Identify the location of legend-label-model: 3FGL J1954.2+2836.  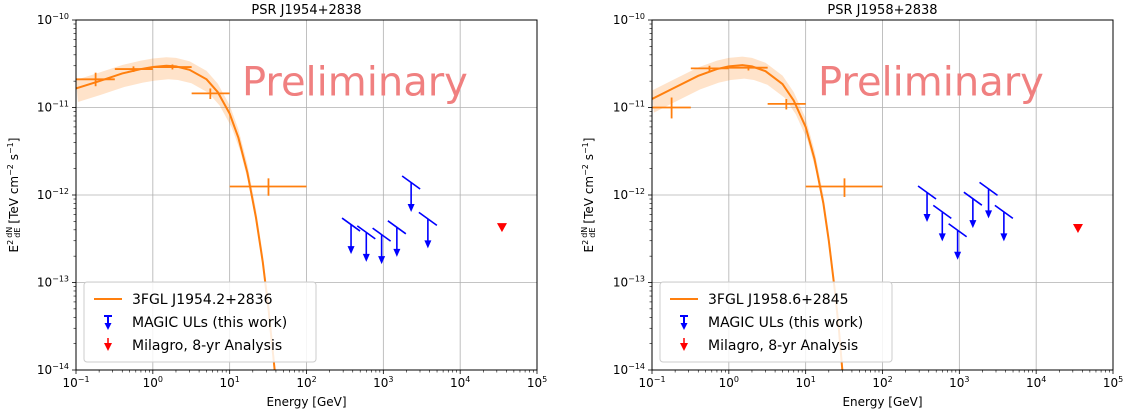
(202, 300).